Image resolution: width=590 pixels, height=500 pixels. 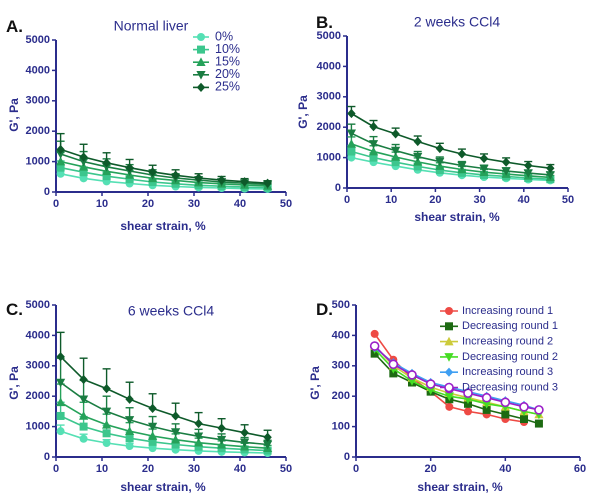 What do you see at coordinates (171, 310) in the screenshot?
I see `chart-title: 6 weeks CCl4` at bounding box center [171, 310].